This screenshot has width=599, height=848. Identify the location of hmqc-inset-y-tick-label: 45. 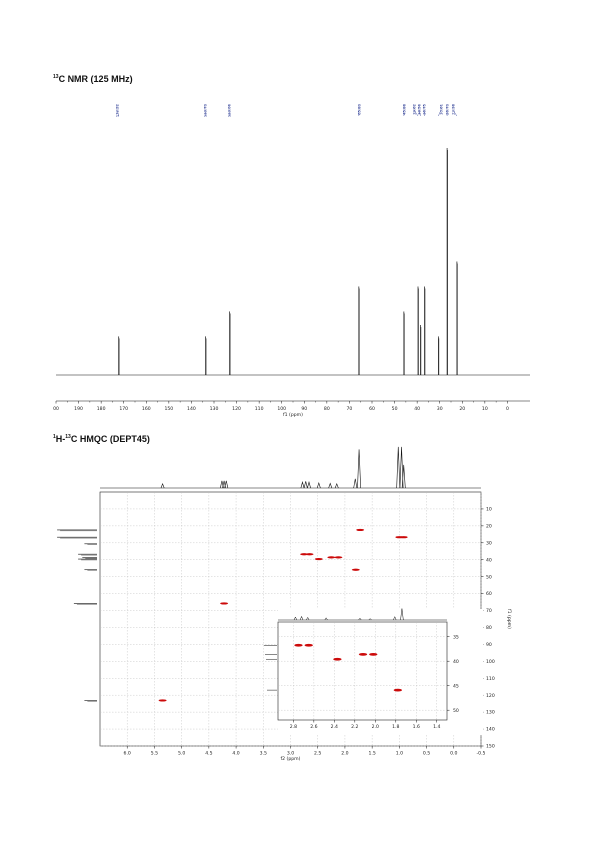
(456, 686).